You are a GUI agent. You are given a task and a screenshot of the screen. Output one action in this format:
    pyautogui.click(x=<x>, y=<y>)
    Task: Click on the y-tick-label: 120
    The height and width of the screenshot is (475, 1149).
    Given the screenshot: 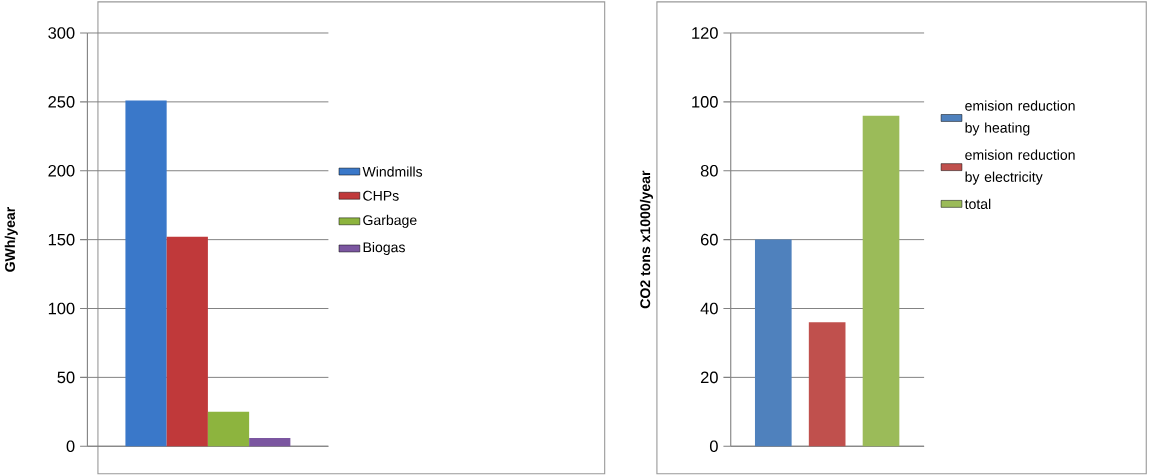 What is the action you would take?
    pyautogui.click(x=705, y=33)
    